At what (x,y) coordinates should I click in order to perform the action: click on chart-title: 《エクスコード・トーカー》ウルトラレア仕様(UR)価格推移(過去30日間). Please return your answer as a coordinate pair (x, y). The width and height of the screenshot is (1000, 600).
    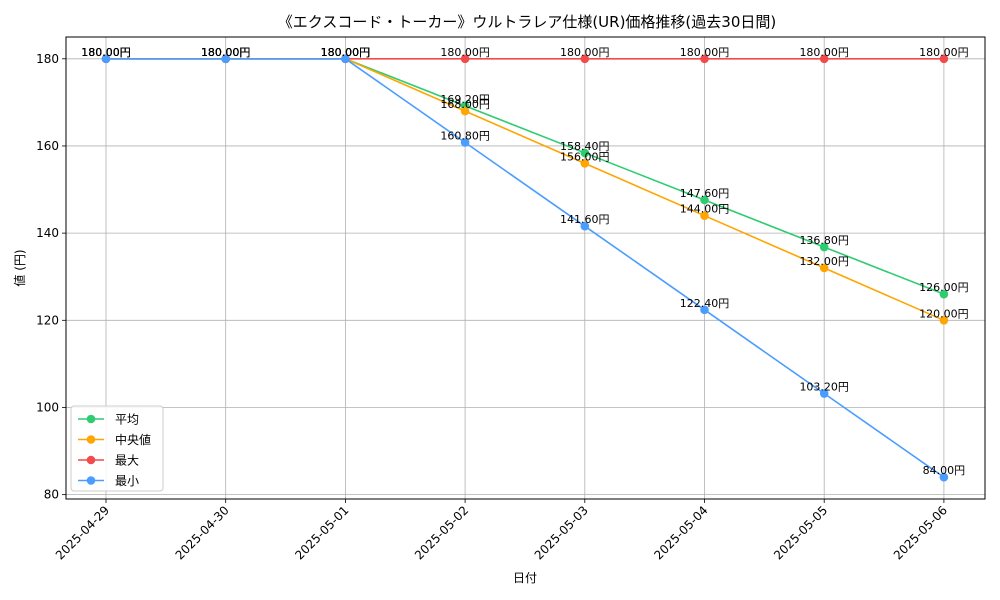
    Looking at the image, I should click on (527, 22).